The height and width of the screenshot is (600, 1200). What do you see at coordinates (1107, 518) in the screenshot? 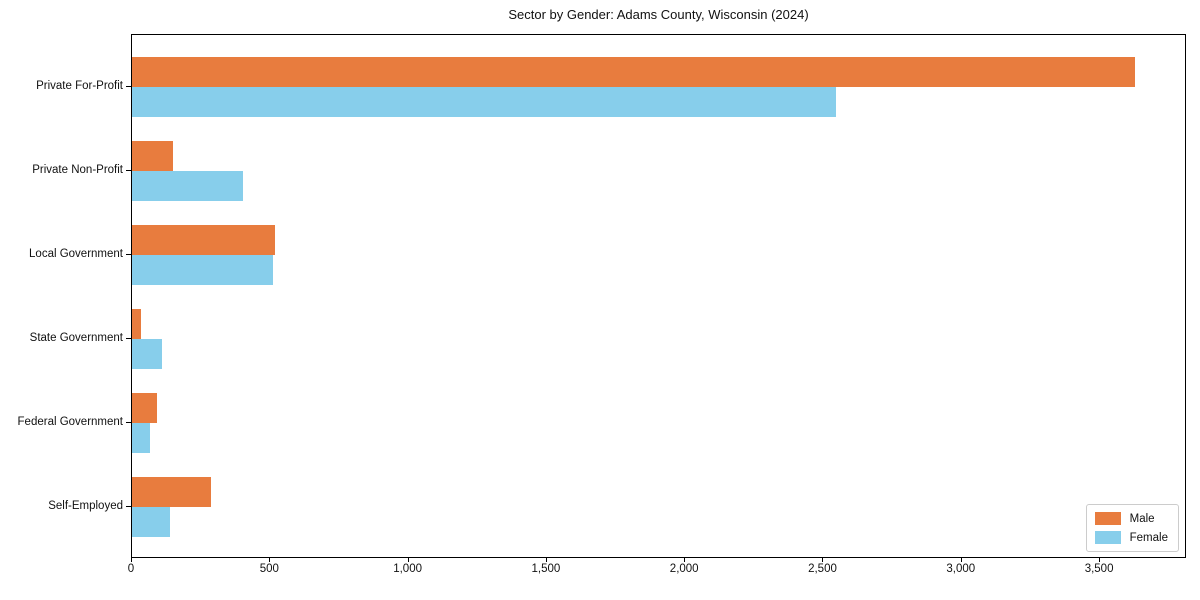
I see `legend-swatch-male` at bounding box center [1107, 518].